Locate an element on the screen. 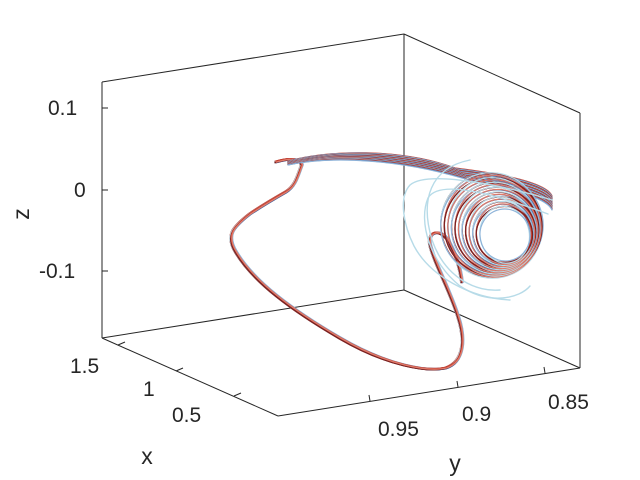 This screenshot has height=480, width=640. z-tick-label: -0.1 is located at coordinates (57, 271).